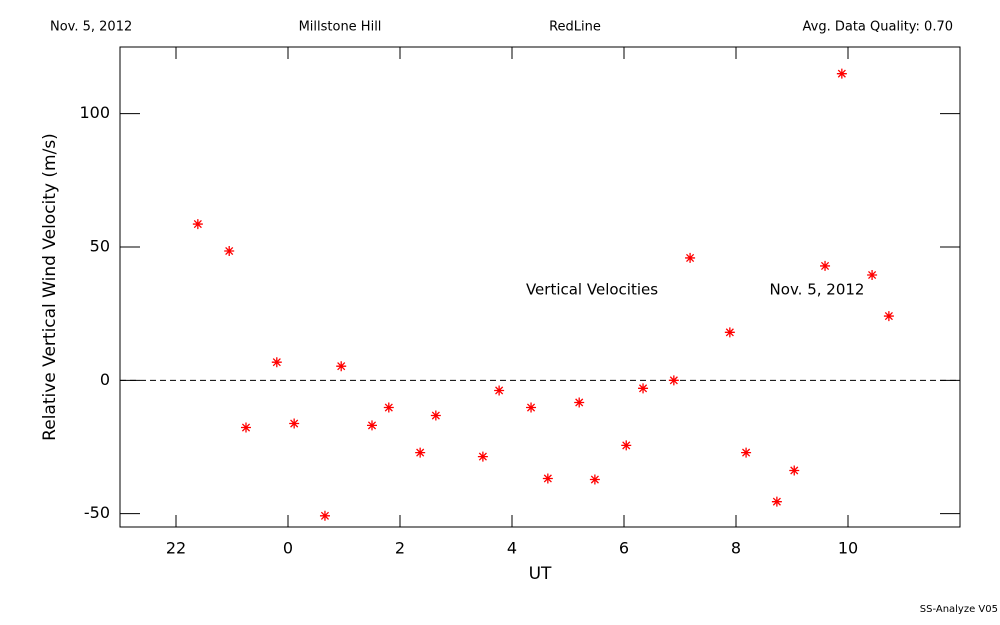  What do you see at coordinates (288, 548) in the screenshot?
I see `x-tick-label: 0` at bounding box center [288, 548].